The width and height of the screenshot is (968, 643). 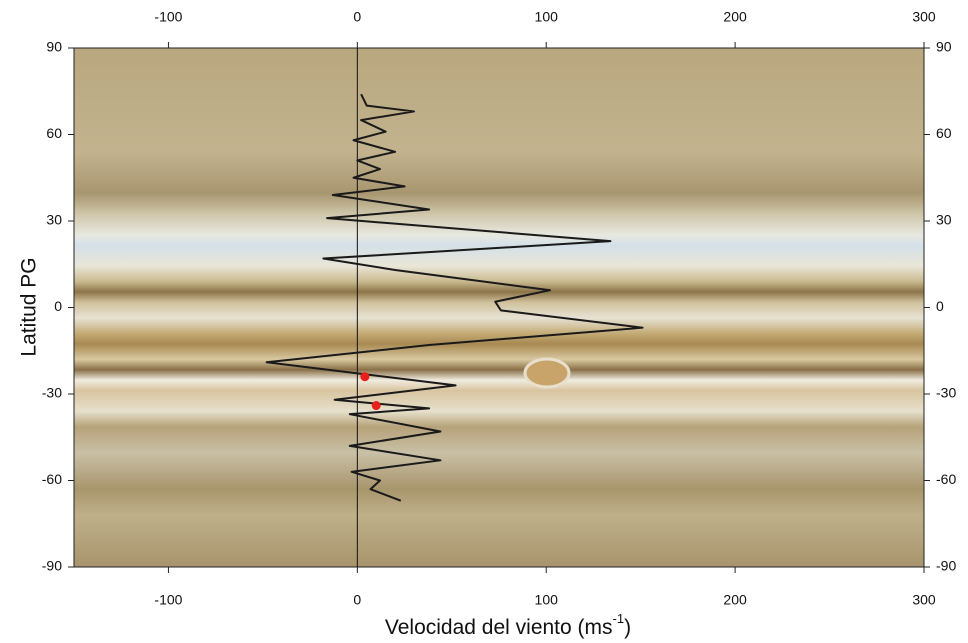 I want to click on y-tick-label: 0, so click(x=58, y=306).